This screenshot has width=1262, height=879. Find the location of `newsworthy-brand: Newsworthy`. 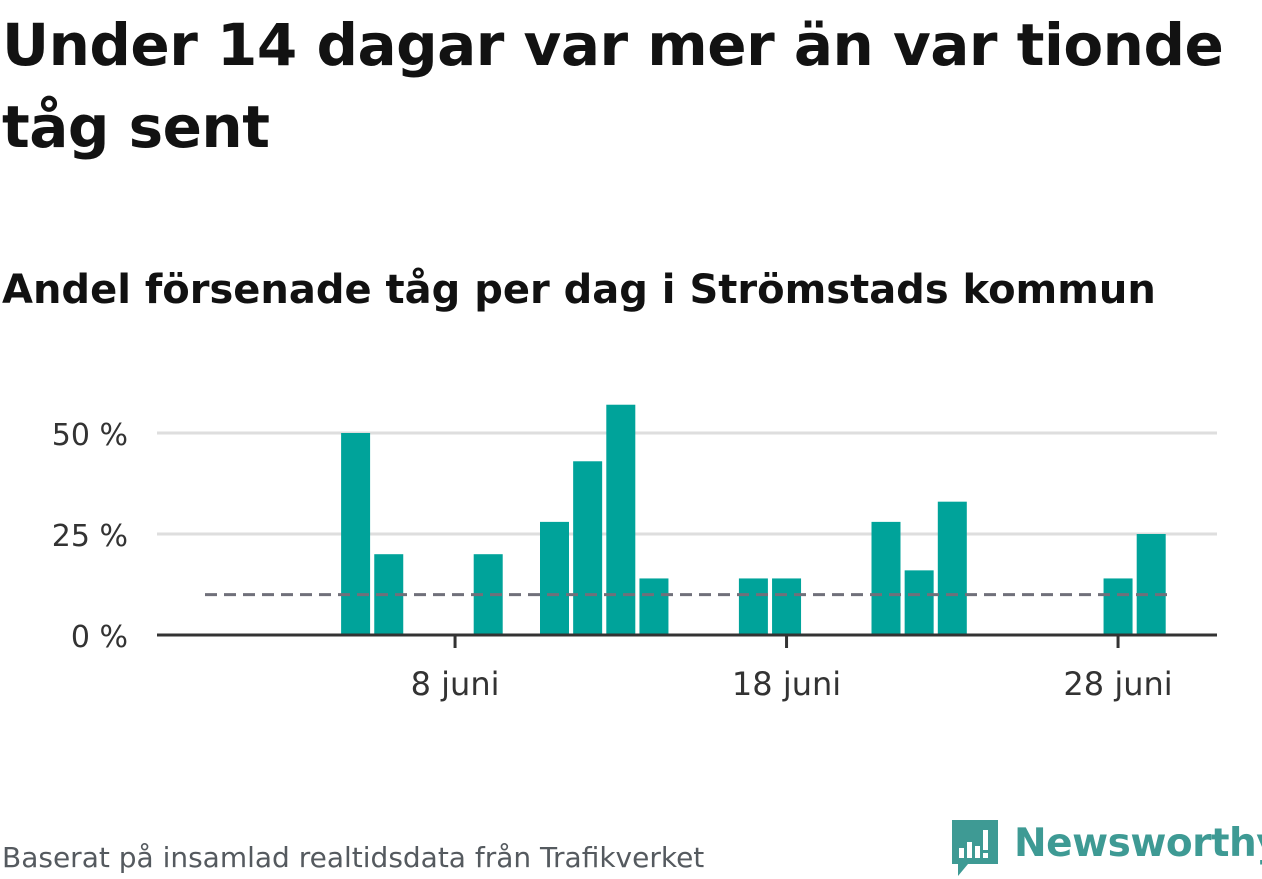

newsworthy-brand: Newsworthy is located at coordinates (1106, 848).